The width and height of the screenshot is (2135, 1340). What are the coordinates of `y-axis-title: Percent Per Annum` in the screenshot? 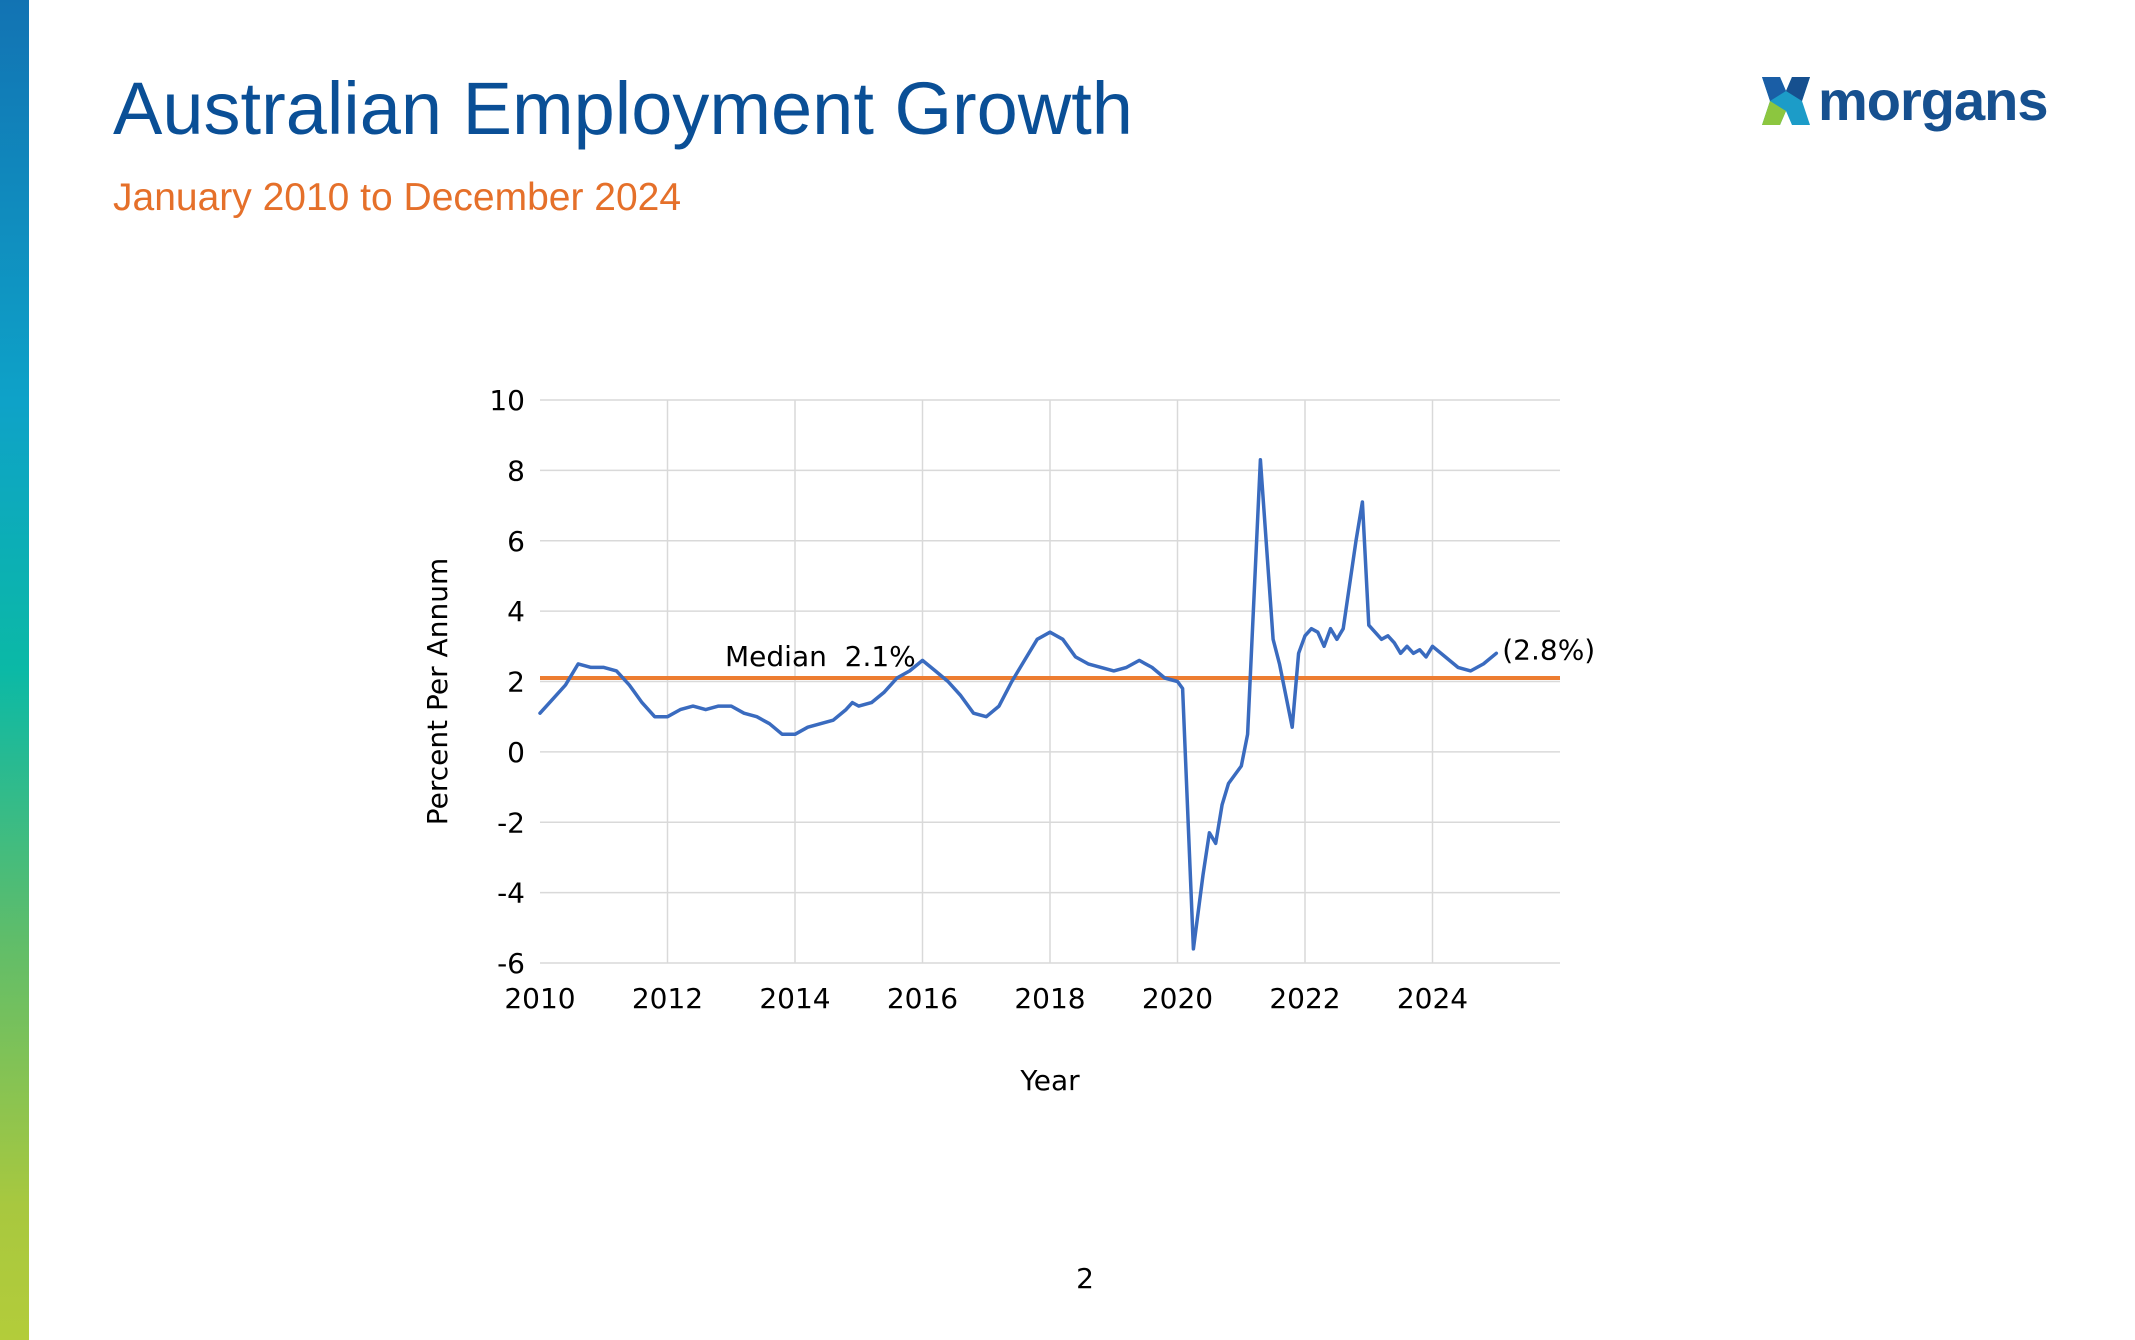 It's located at (437, 691).